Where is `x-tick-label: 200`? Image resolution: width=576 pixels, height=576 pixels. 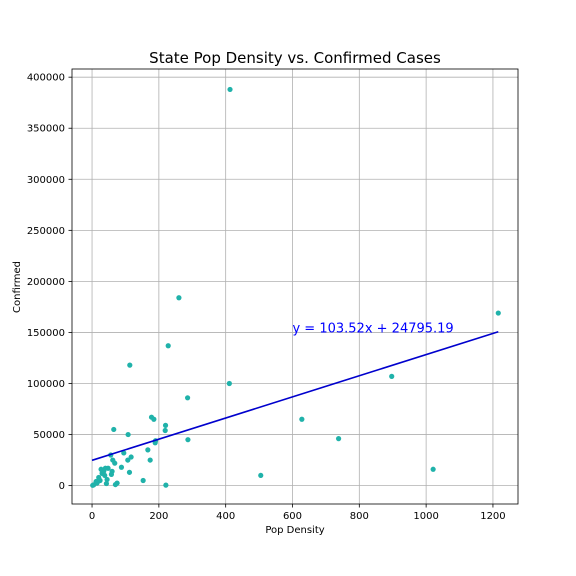 x-tick-label: 200 is located at coordinates (158, 516).